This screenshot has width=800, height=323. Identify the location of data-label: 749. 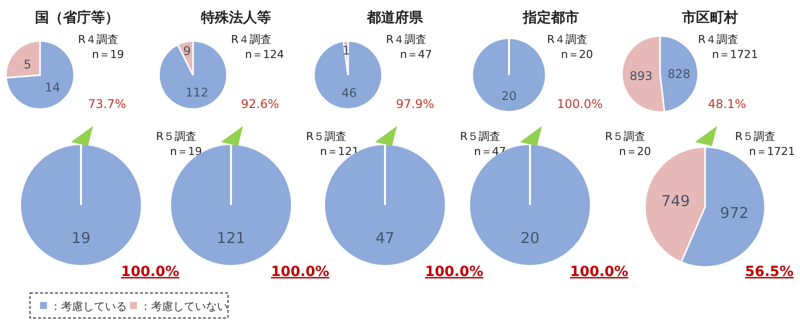
(675, 201).